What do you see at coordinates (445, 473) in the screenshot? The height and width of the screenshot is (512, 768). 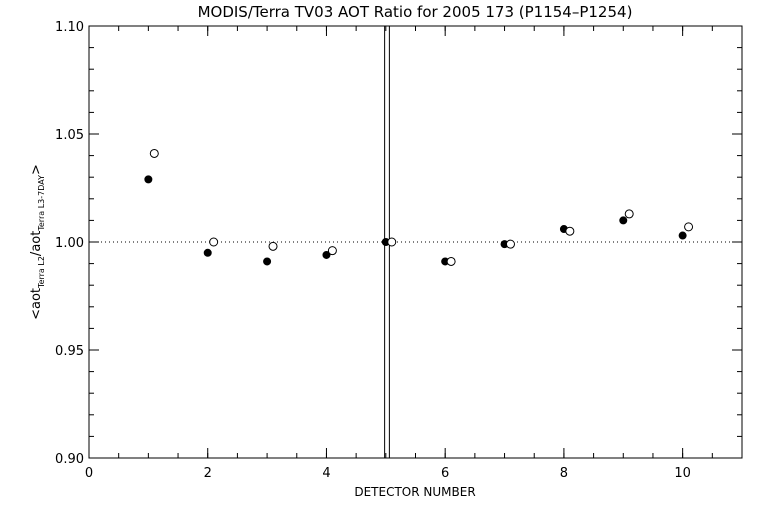 I see `x-tick-label: 6` at bounding box center [445, 473].